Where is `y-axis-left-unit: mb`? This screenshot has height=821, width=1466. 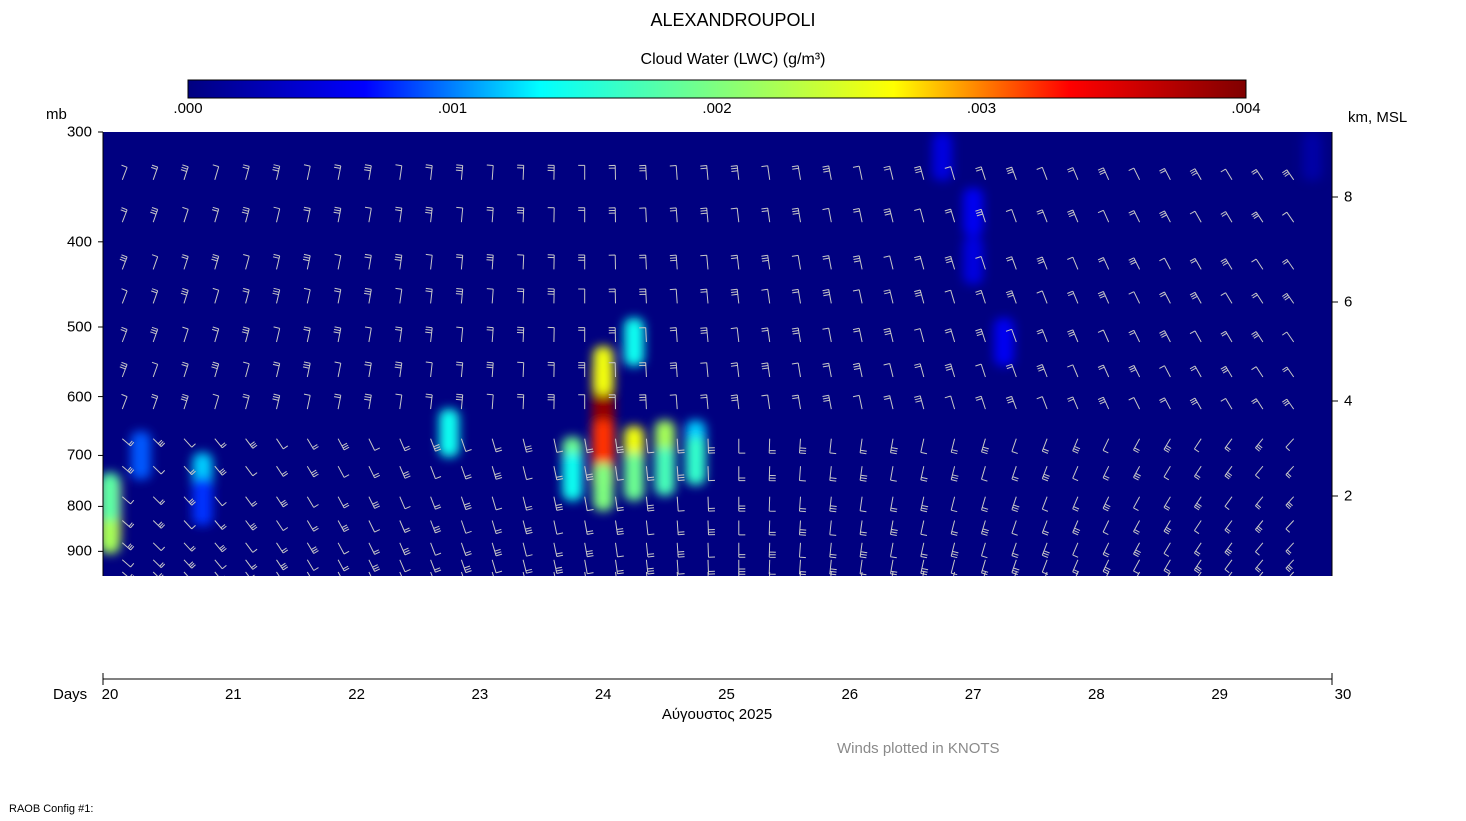 y-axis-left-unit: mb is located at coordinates (56, 114).